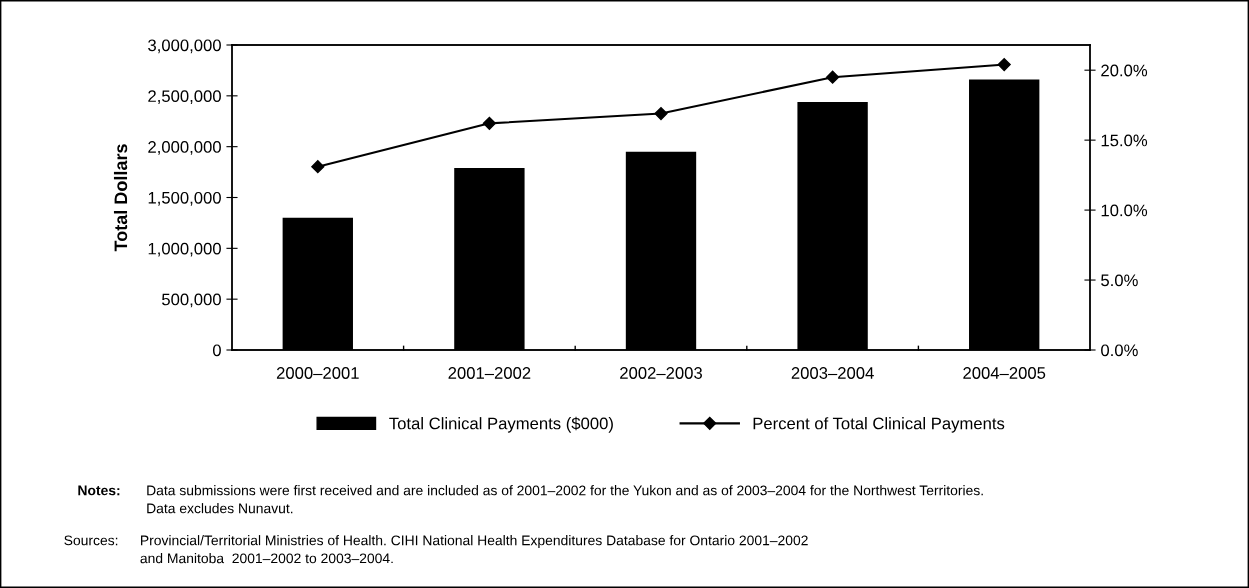 This screenshot has height=588, width=1249. Describe the element at coordinates (565, 499) in the screenshot. I see `text: Data submissions were first received and are included as of 2001–2002 for the Yukon and as of 2003–2004 for the Northwest Territories. Data excludes Nunavut.` at that location.